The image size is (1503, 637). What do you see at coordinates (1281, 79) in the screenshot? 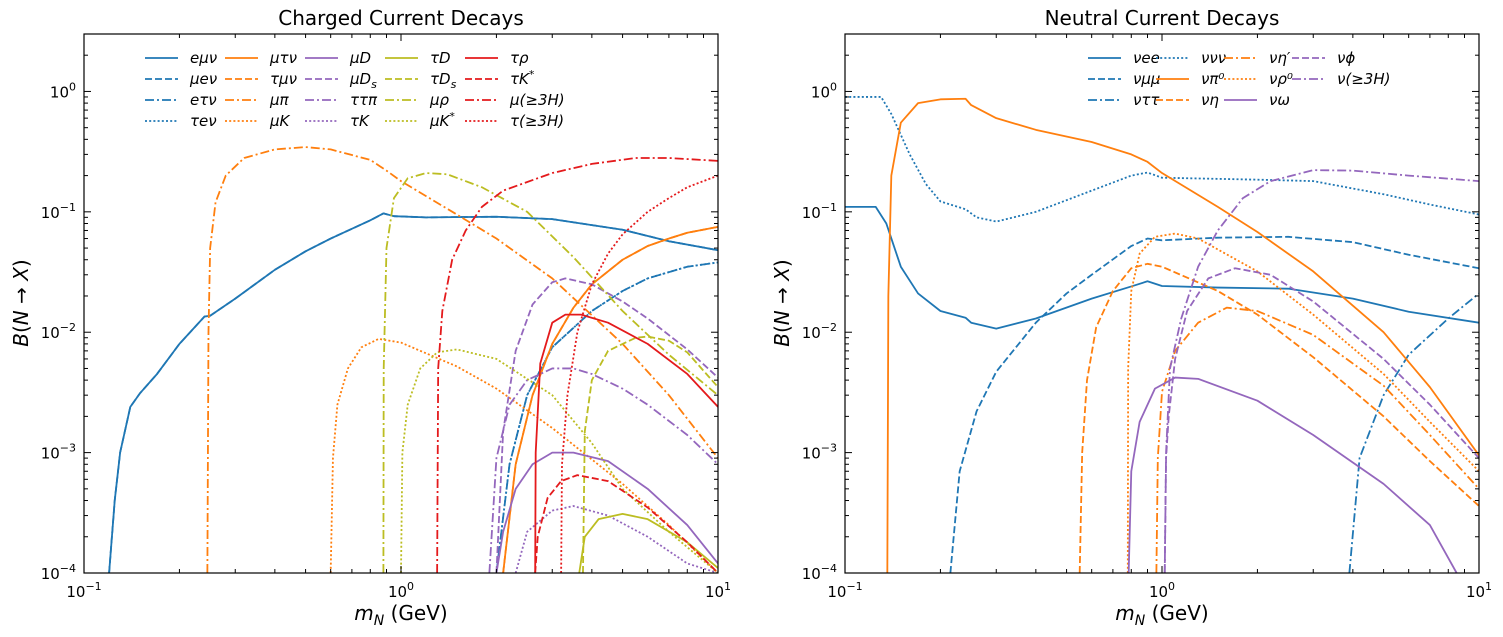
I see `legend-label-x: νρ⁰` at bounding box center [1281, 79].